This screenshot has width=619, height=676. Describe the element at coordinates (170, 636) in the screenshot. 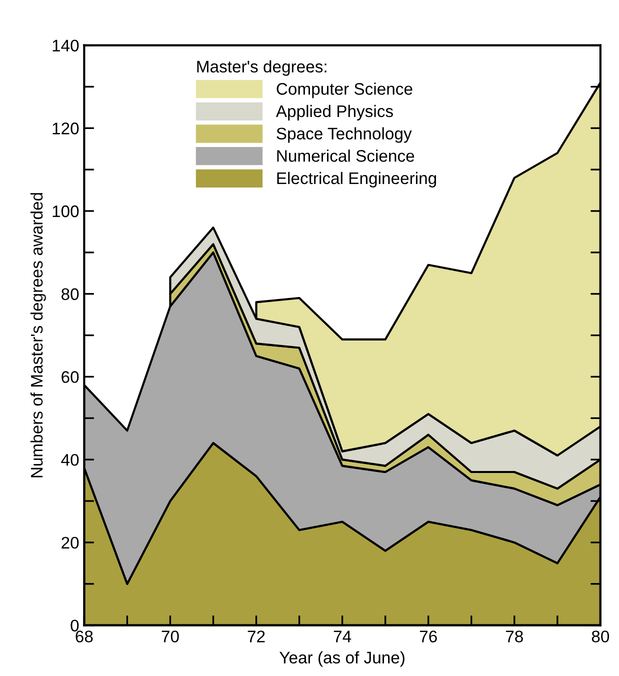

I see `x-tick-label: 70` at that location.